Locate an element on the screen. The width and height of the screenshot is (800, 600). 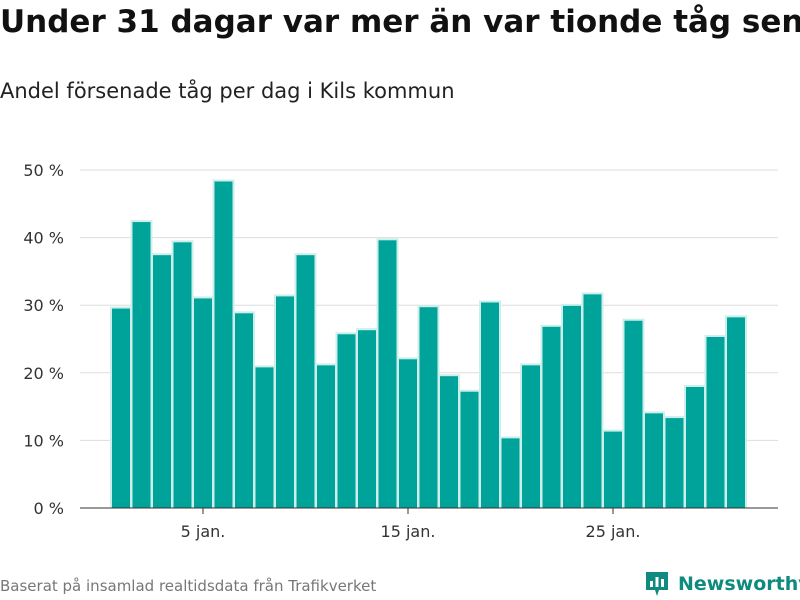
y-tick-label: 10 % is located at coordinates (43, 440).